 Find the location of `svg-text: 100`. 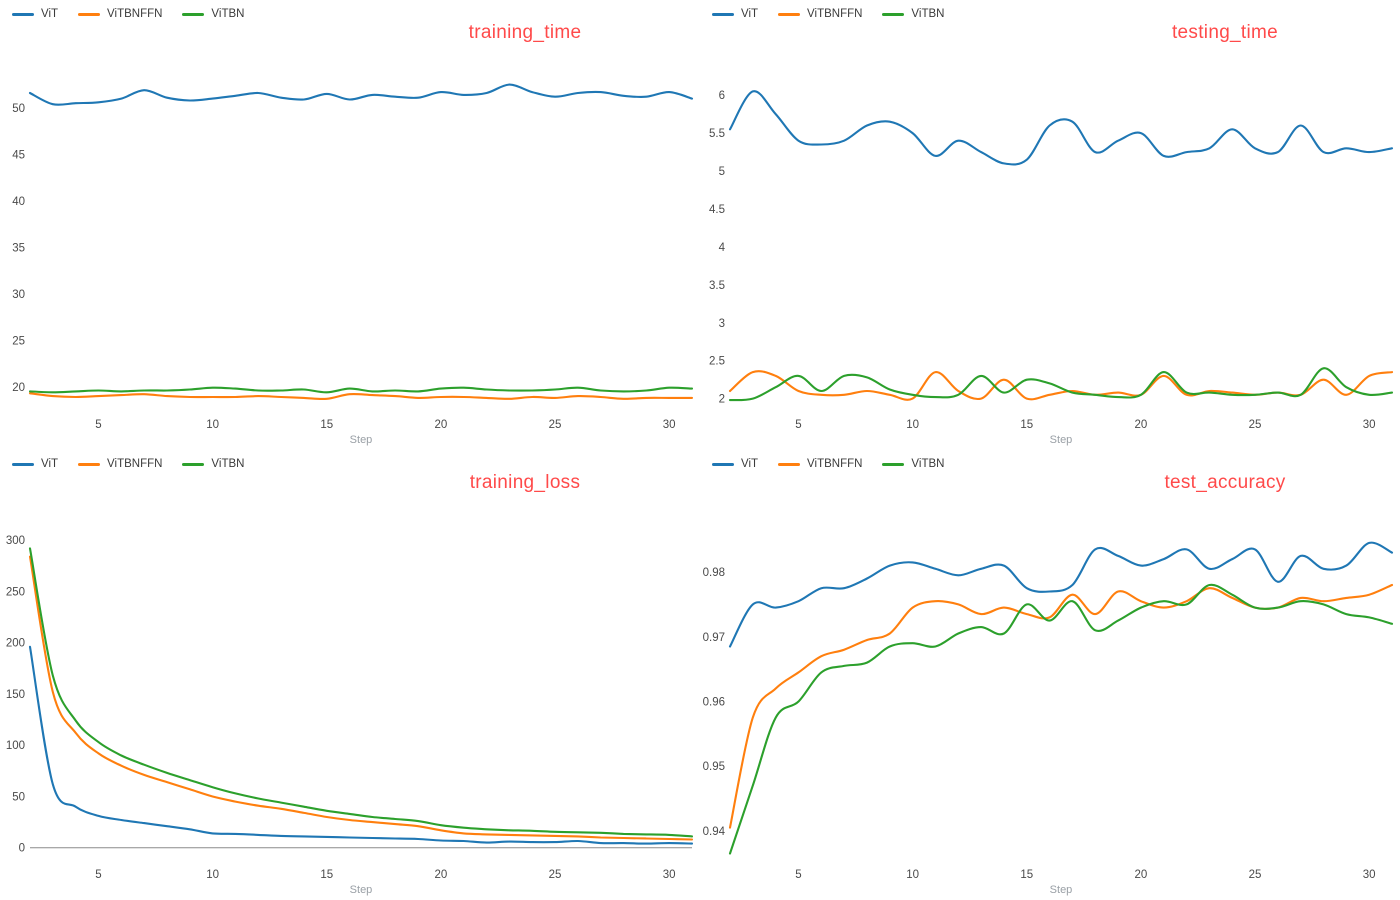

svg-text: 100 is located at coordinates (15, 746).